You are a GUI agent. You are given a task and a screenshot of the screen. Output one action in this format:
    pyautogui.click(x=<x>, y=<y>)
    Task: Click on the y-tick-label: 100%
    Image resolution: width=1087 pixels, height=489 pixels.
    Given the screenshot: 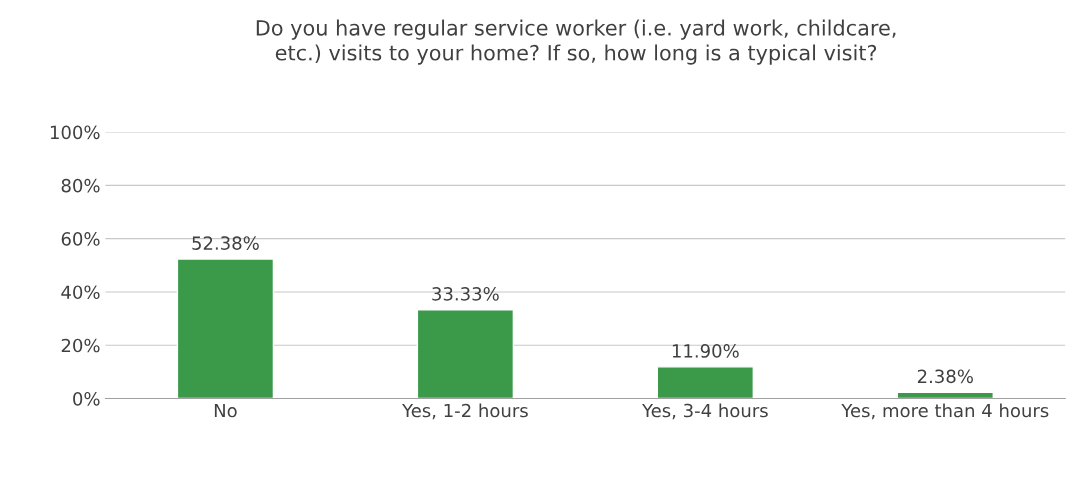 What is the action you would take?
    pyautogui.click(x=75, y=132)
    